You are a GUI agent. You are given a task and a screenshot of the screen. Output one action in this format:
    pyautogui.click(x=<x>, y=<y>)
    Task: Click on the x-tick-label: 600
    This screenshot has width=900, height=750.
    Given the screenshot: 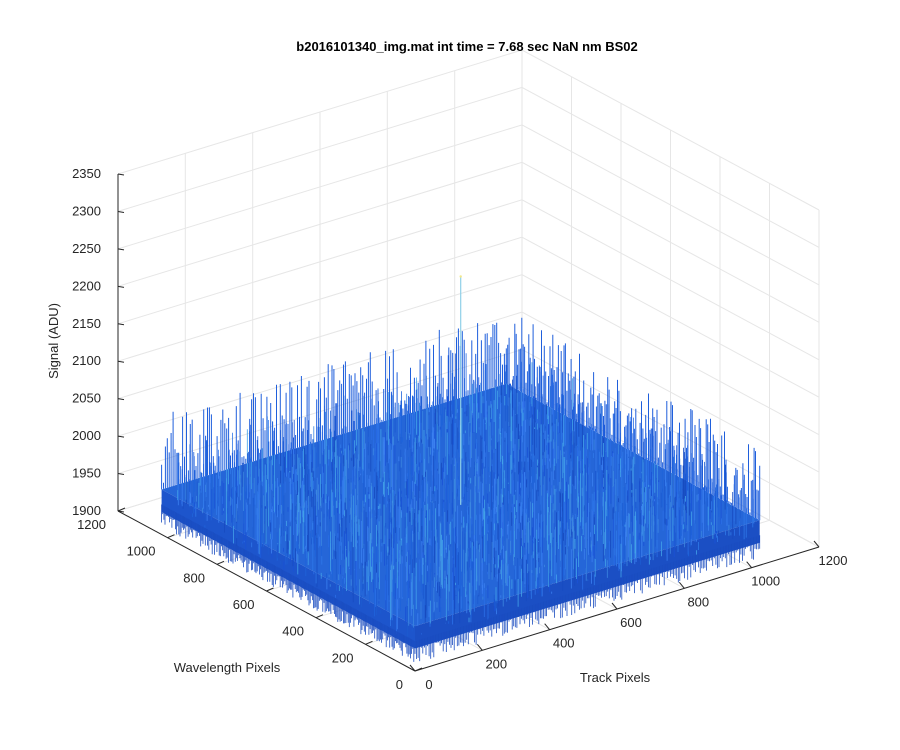 What is the action you would take?
    pyautogui.click(x=631, y=622)
    